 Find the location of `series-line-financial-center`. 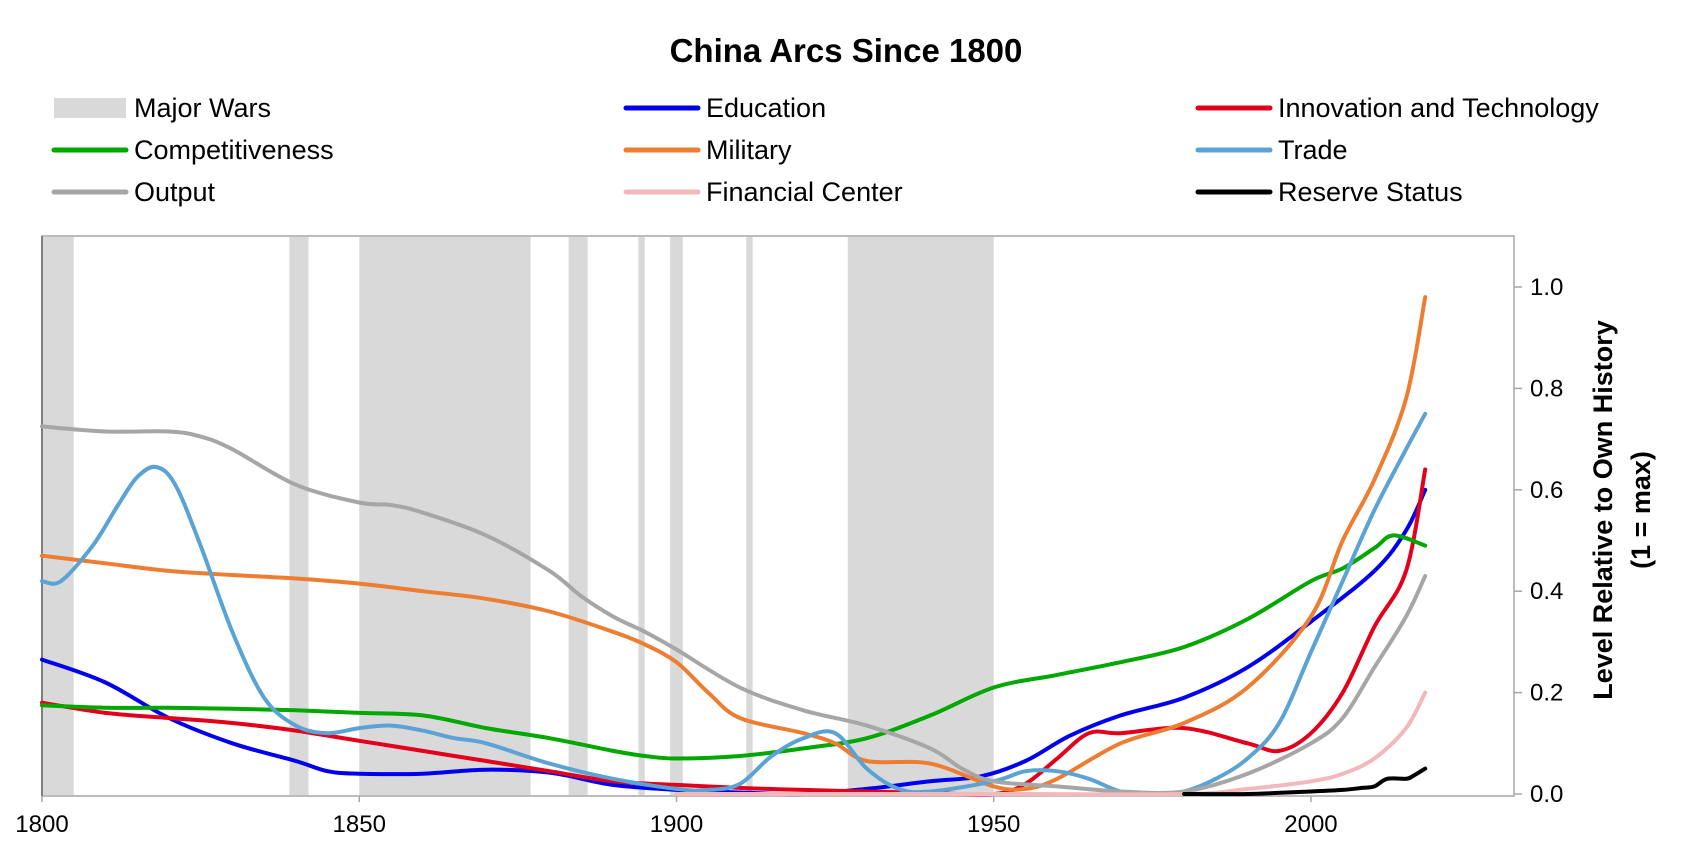

series-line-financial-center is located at coordinates (1051, 743).